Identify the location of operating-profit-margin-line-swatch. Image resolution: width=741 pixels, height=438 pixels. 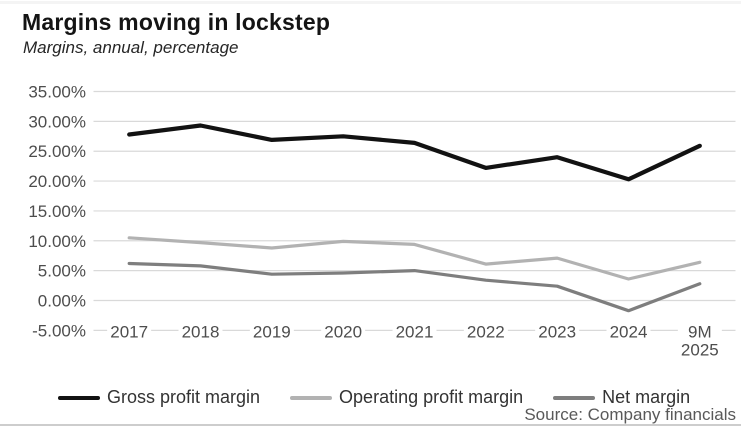
(311, 397).